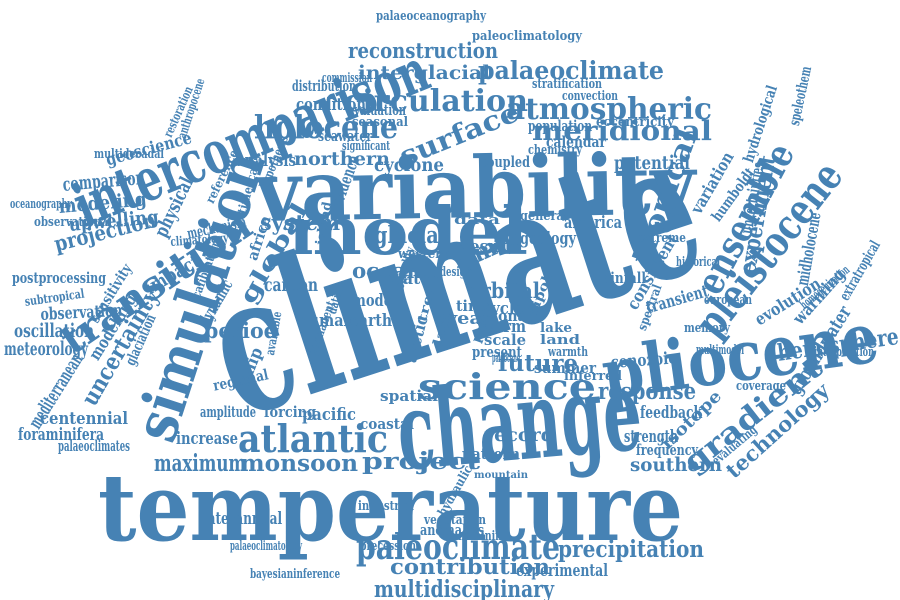 The image size is (900, 600). I want to click on word: experimental, so click(562, 570).